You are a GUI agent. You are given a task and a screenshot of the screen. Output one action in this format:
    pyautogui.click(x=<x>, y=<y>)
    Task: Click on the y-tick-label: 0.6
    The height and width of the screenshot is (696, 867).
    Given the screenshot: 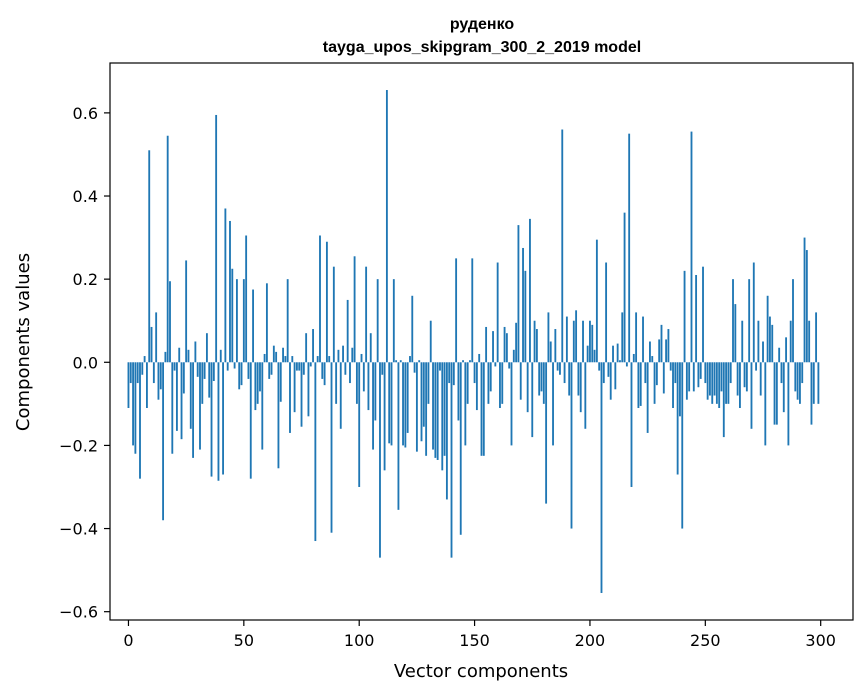 What is the action you would take?
    pyautogui.click(x=85, y=113)
    